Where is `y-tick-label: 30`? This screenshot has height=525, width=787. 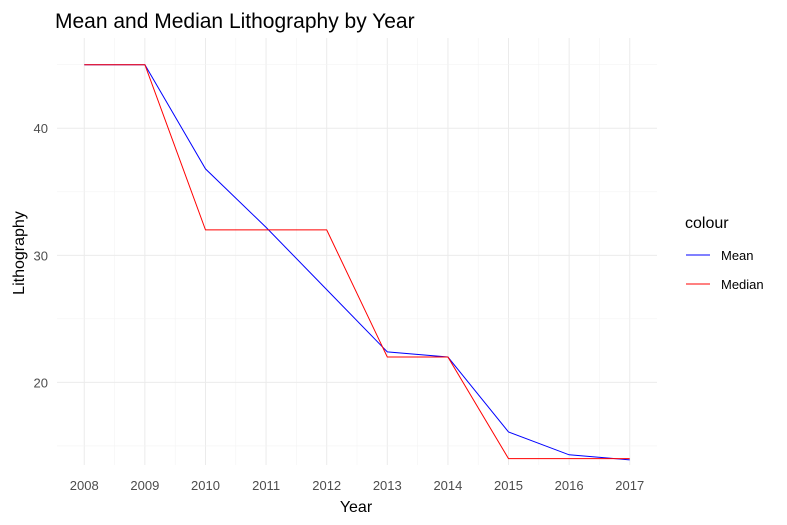
y-tick-label: 30 is located at coordinates (41, 255).